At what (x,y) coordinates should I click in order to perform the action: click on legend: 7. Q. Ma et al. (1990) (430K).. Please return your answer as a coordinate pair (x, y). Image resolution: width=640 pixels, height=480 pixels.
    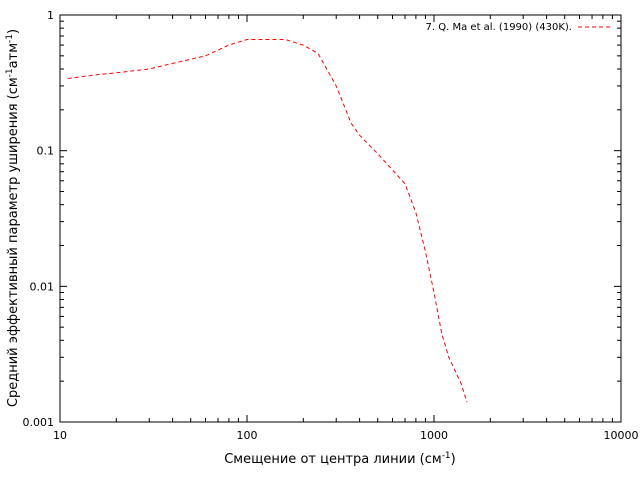
    Looking at the image, I should click on (519, 27).